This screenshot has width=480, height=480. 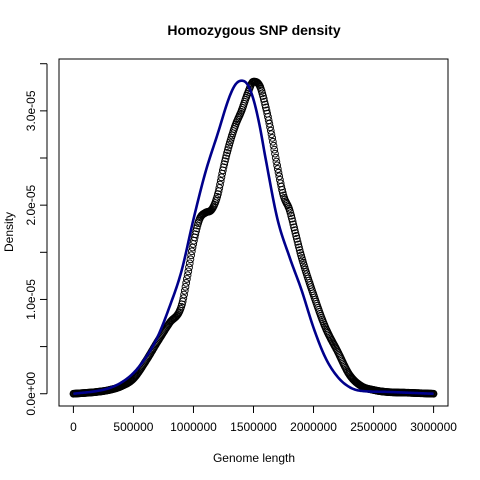 I want to click on y-tick-label: 0.0e+00, so click(x=31, y=394).